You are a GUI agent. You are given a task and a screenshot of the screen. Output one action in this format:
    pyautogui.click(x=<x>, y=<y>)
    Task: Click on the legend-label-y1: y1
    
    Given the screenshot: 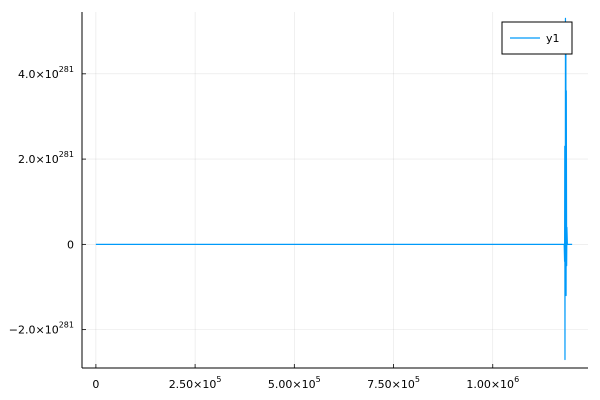 What is the action you would take?
    pyautogui.click(x=553, y=38)
    